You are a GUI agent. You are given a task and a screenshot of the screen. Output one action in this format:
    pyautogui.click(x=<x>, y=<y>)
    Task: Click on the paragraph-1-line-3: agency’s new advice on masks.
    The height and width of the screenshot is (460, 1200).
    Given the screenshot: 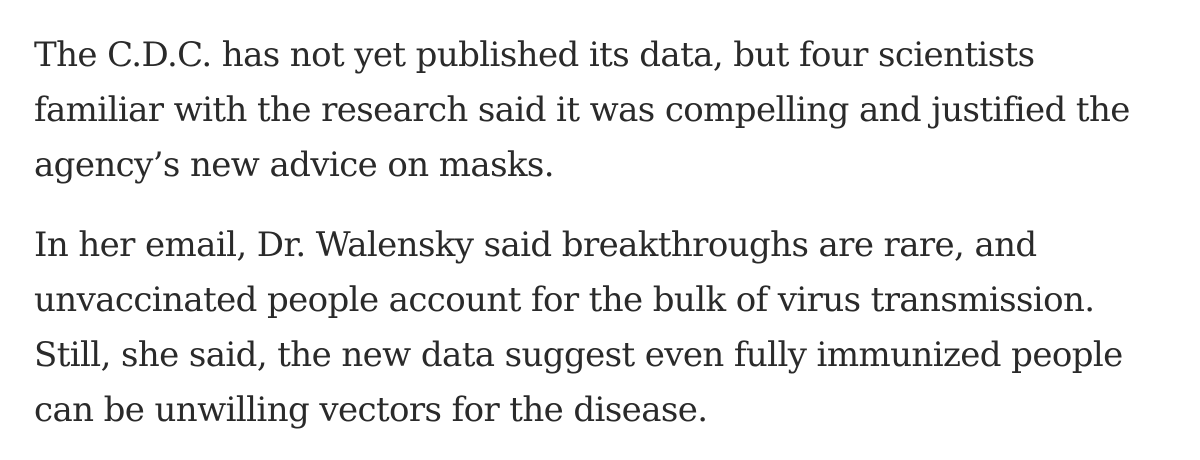 What is the action you would take?
    pyautogui.click(x=294, y=165)
    